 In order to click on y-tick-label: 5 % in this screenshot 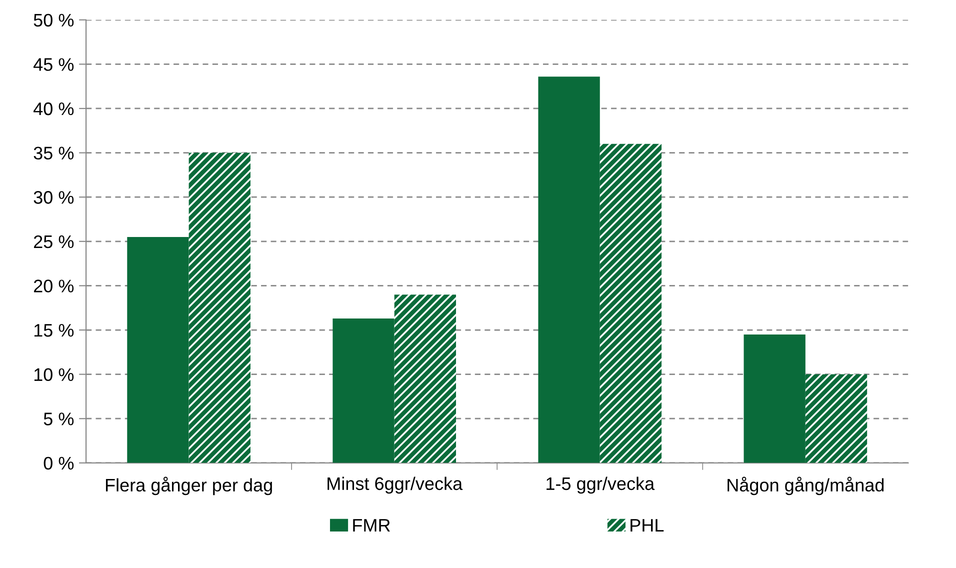, I will do `click(59, 419)`.